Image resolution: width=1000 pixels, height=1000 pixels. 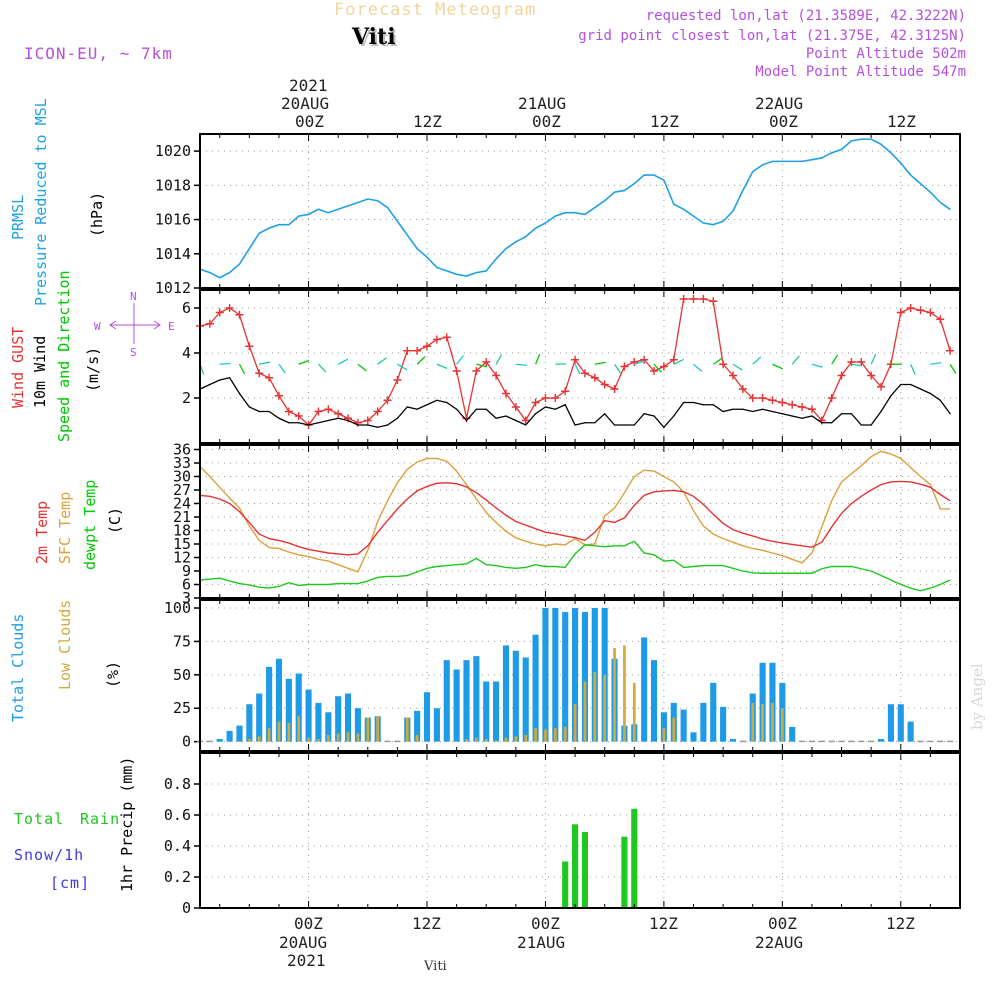 What do you see at coordinates (177, 815) in the screenshot?
I see `y-tick-label: 0.6` at bounding box center [177, 815].